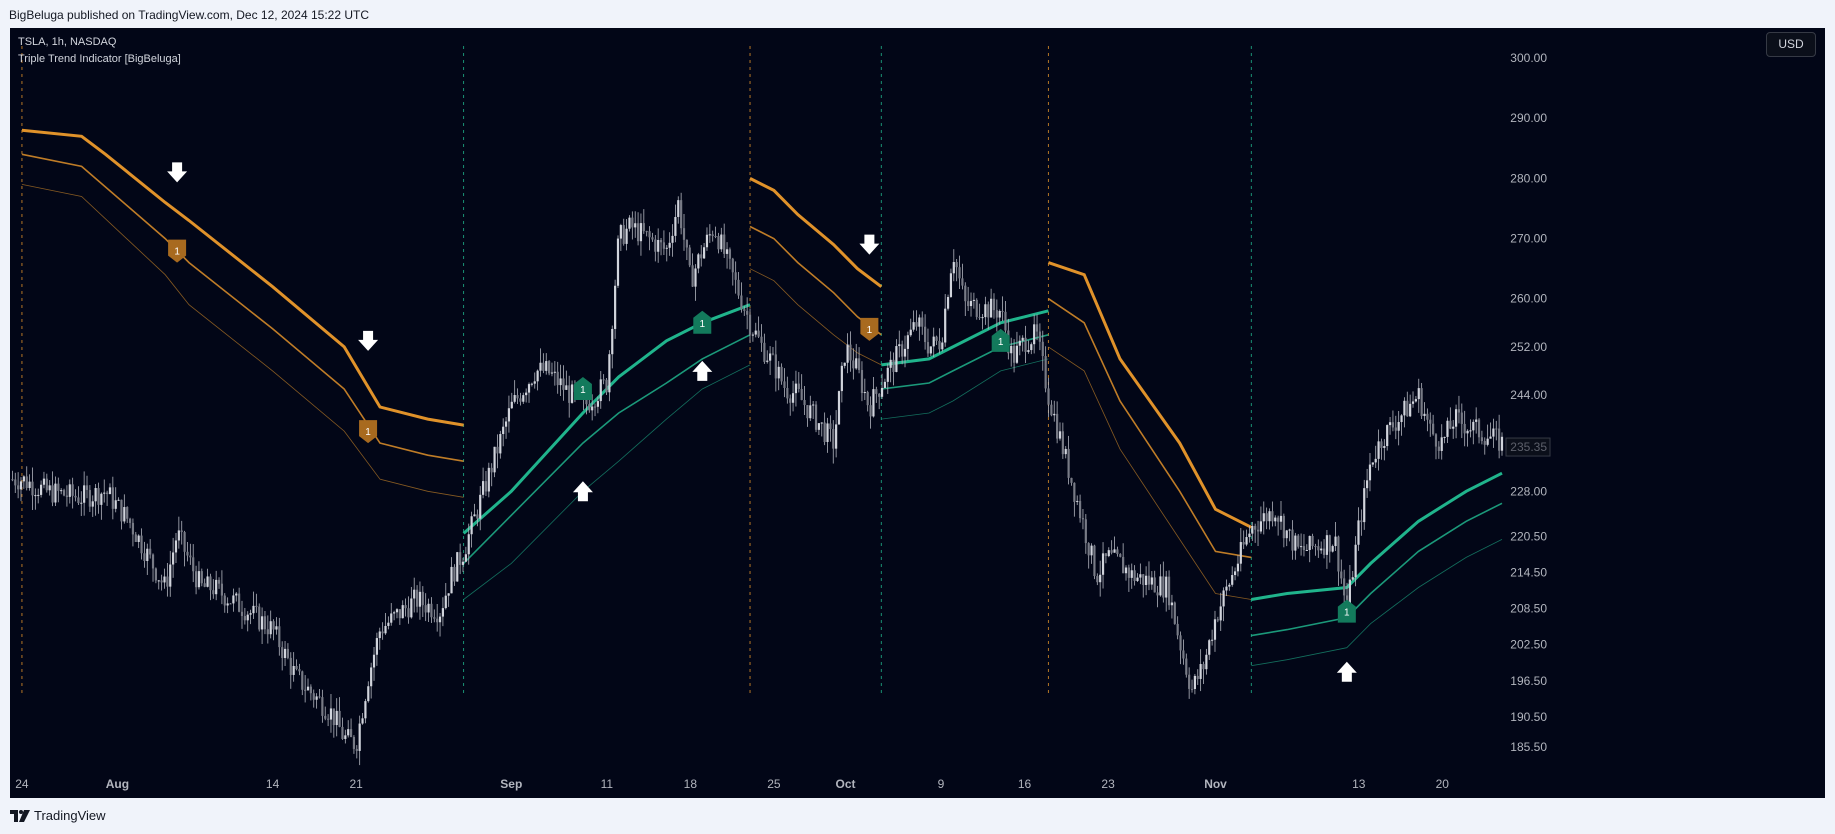  I want to click on tradingview-brand: TradingView, so click(58, 815).